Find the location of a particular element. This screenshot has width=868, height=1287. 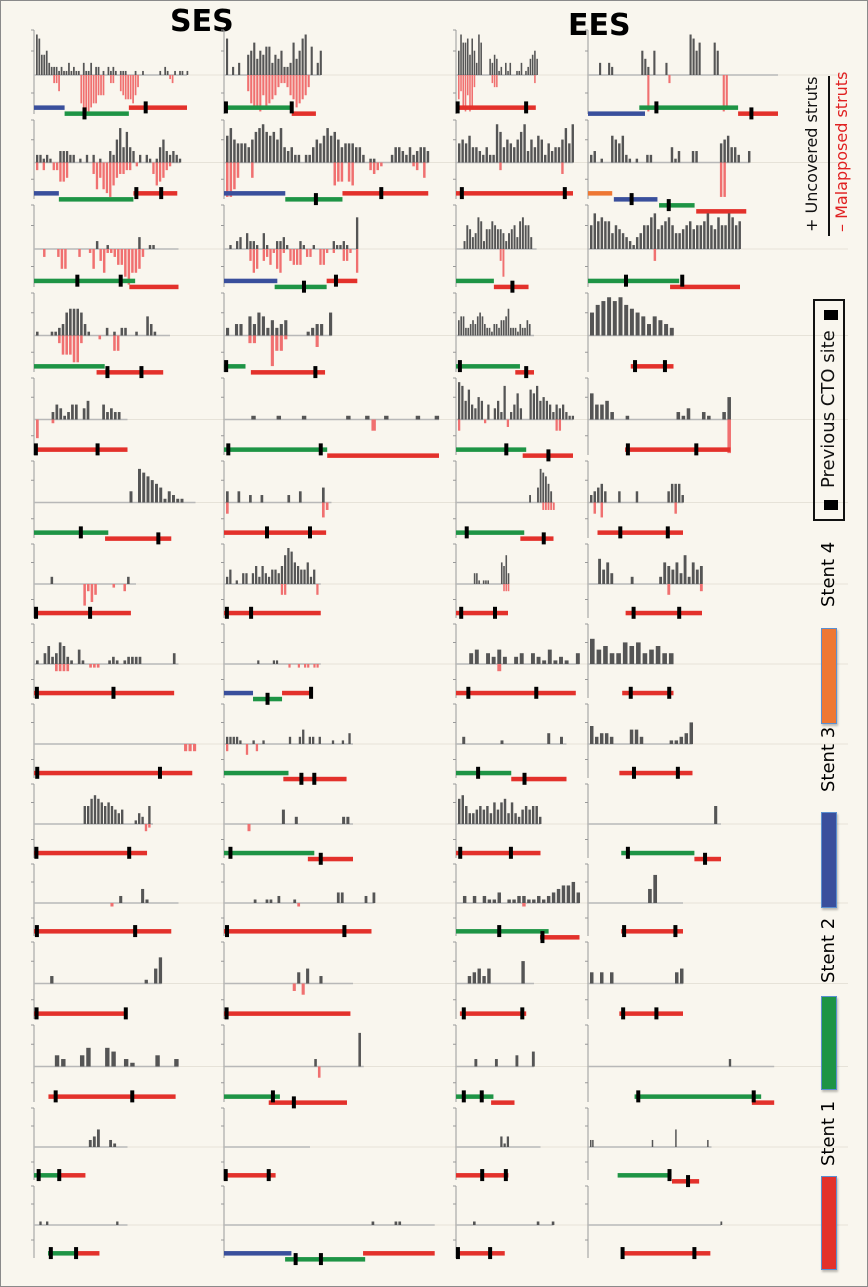

legend-stent1-label: Stent 1 is located at coordinates (828, 1133).